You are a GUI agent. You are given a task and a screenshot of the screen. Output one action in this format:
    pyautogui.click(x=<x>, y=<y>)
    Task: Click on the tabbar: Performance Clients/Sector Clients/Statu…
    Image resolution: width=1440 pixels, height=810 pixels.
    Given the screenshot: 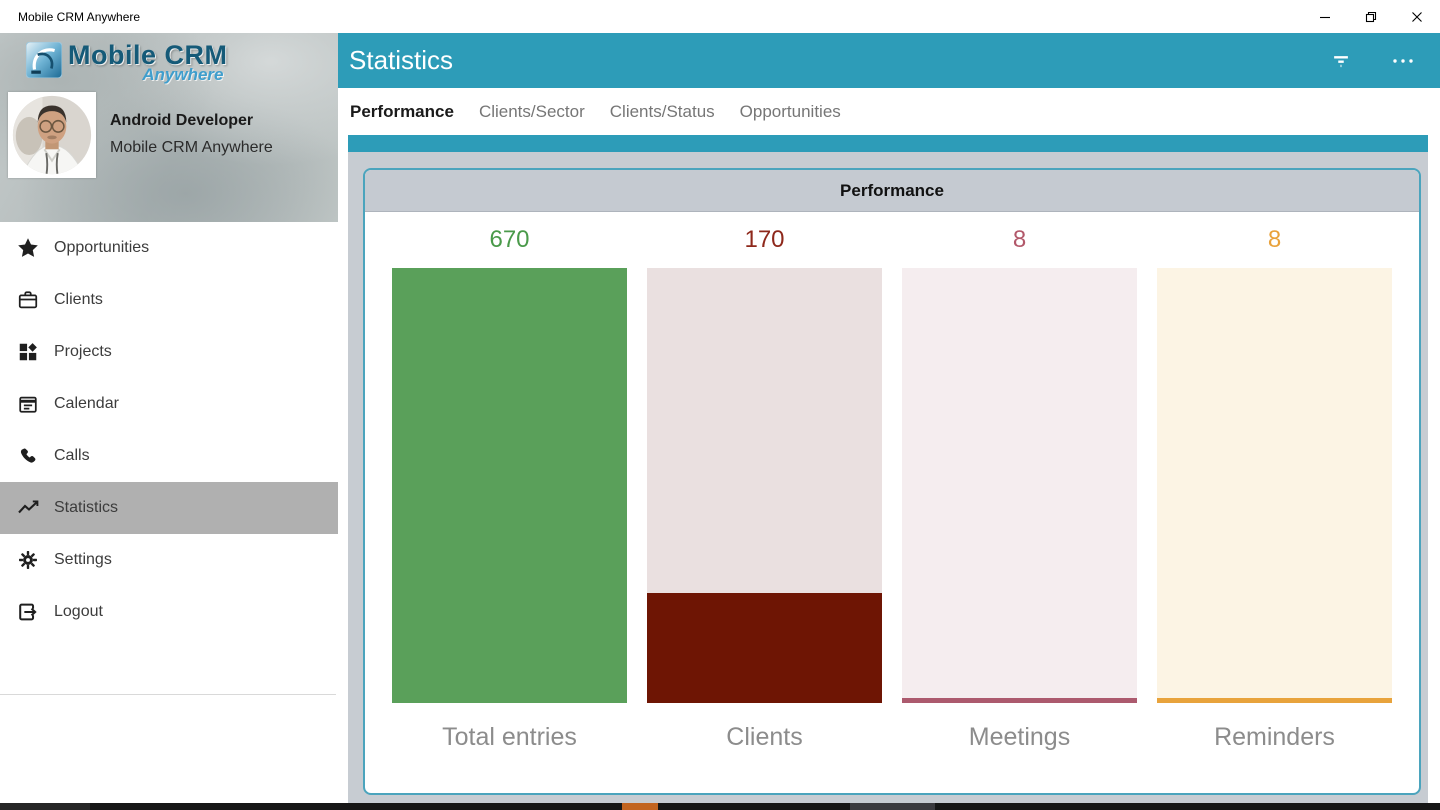 What is the action you would take?
    pyautogui.click(x=889, y=111)
    